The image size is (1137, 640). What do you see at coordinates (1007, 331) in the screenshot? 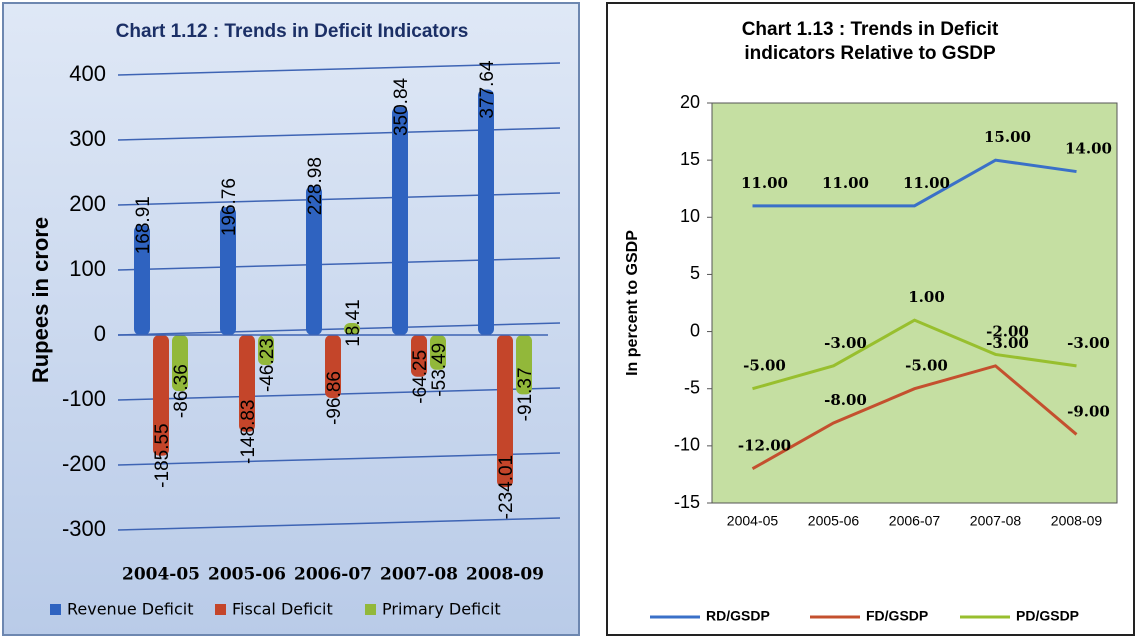
I see `data-label: -2.00` at bounding box center [1007, 331].